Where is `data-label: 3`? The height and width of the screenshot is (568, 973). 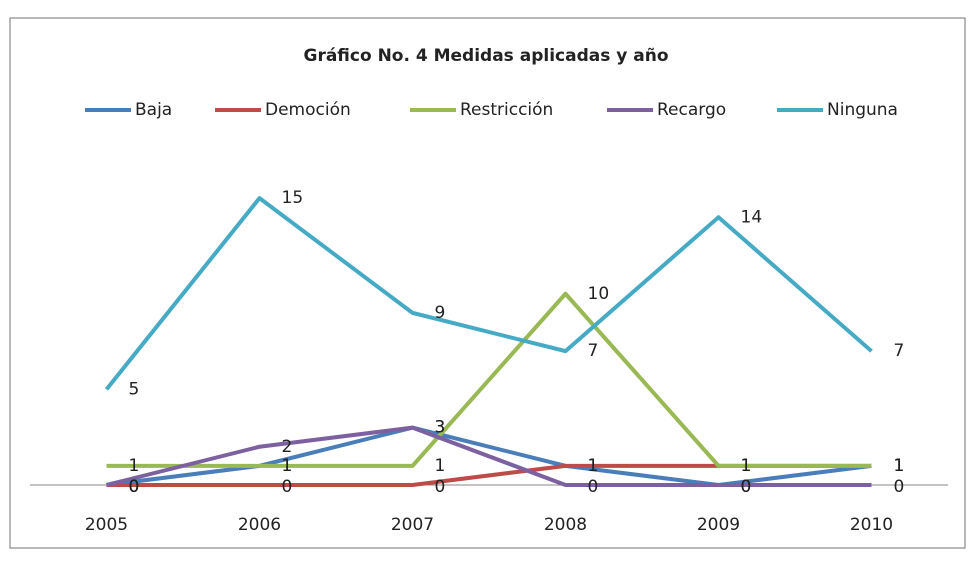 data-label: 3 is located at coordinates (440, 428).